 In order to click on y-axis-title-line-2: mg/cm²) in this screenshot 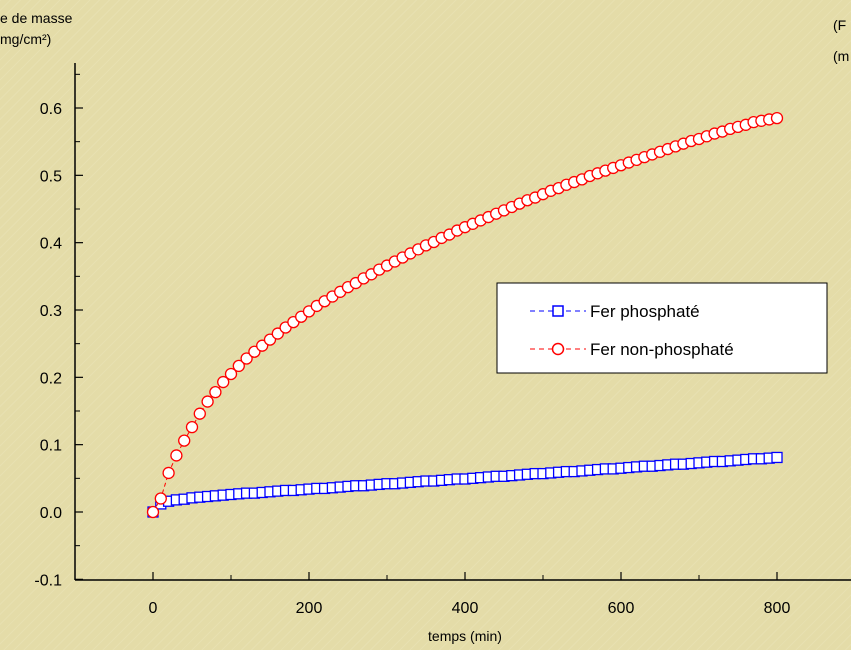, I will do `click(25, 39)`.